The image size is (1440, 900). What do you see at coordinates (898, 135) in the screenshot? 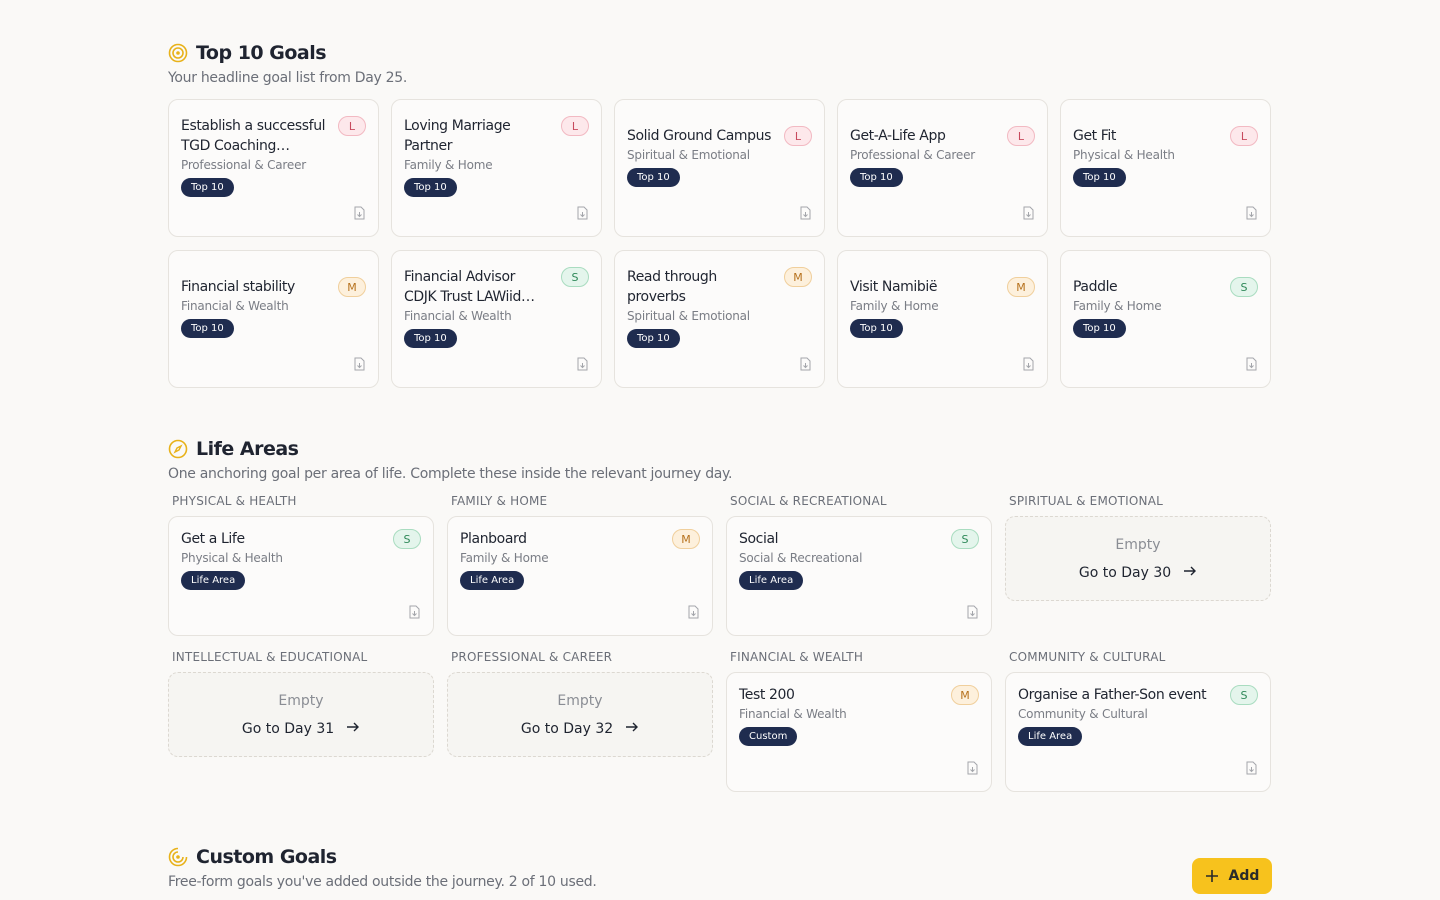
I see `goal-title: Get-A-Life App` at bounding box center [898, 135].